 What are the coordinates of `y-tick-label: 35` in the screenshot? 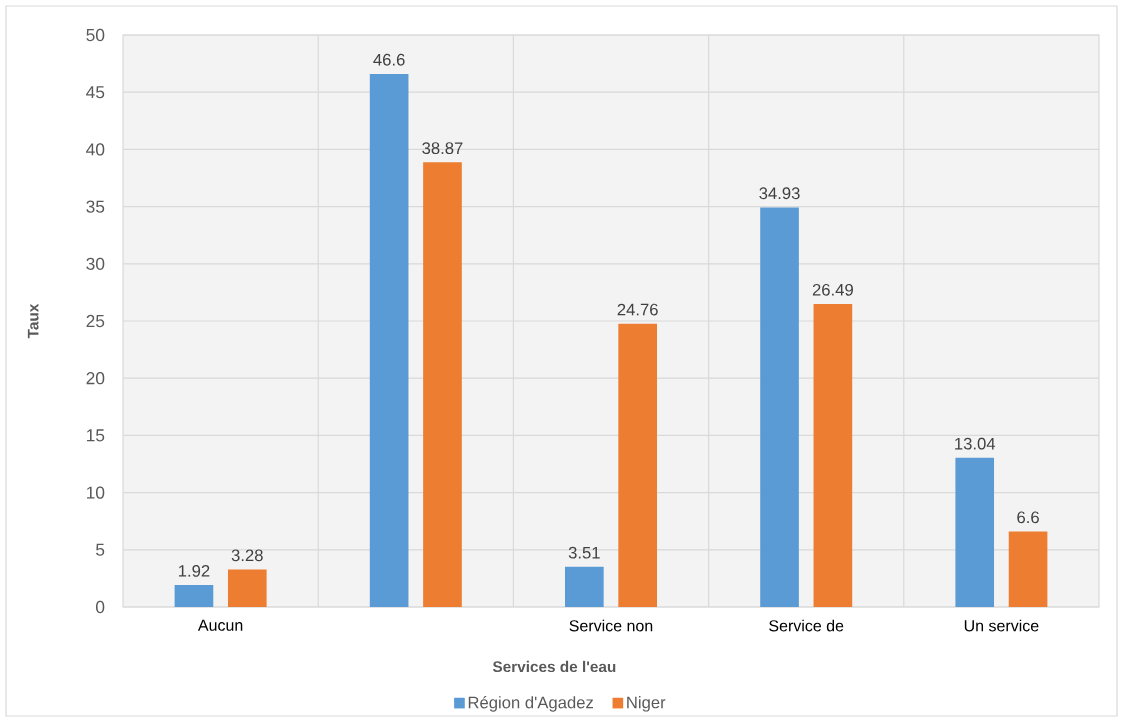 It's located at (95, 206).